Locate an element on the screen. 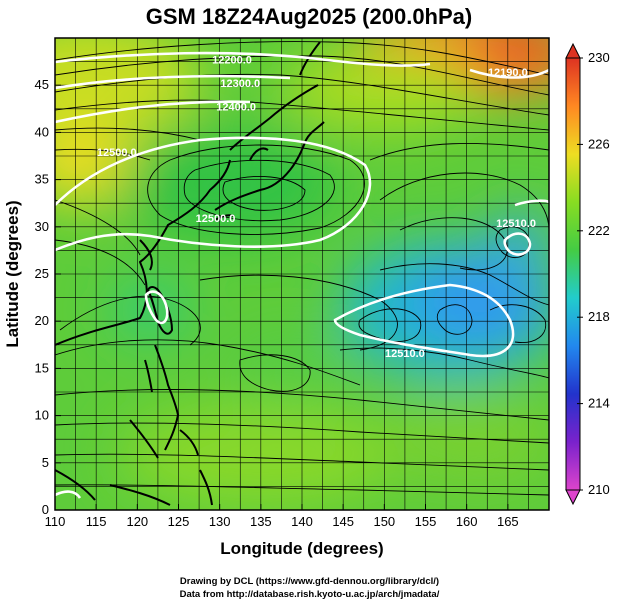 Image resolution: width=619 pixels, height=605 pixels. x-axis-title: Longitude (degrees) is located at coordinates (301, 548).